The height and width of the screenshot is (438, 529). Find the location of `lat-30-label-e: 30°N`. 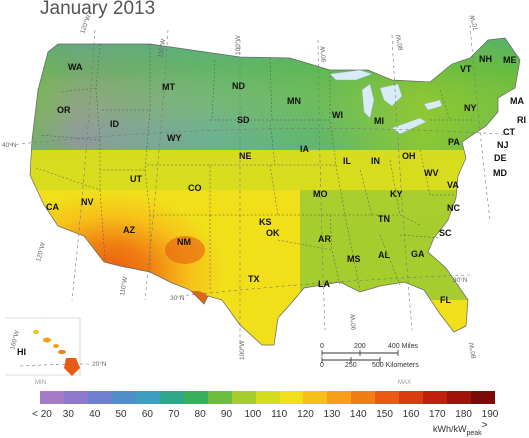

lat-30-label-e: 30°N is located at coordinates (460, 280).